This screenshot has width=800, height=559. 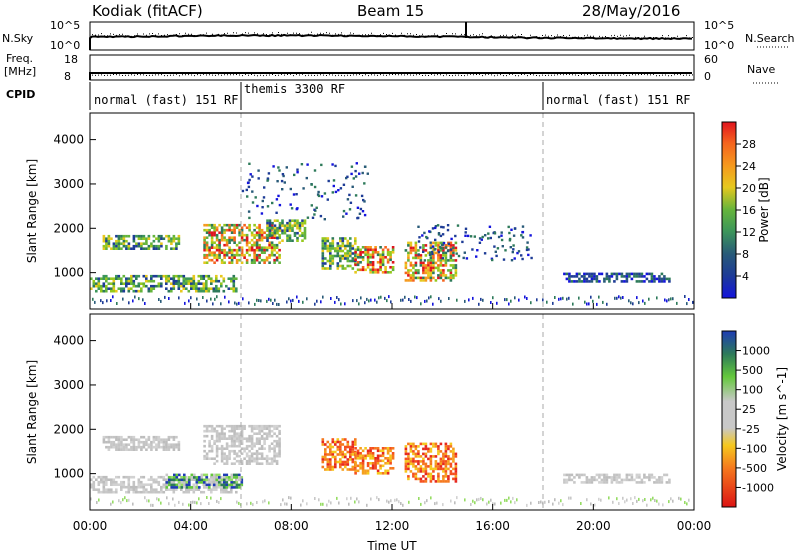 I want to click on colorbar-tick-label: -1000, so click(x=758, y=487).